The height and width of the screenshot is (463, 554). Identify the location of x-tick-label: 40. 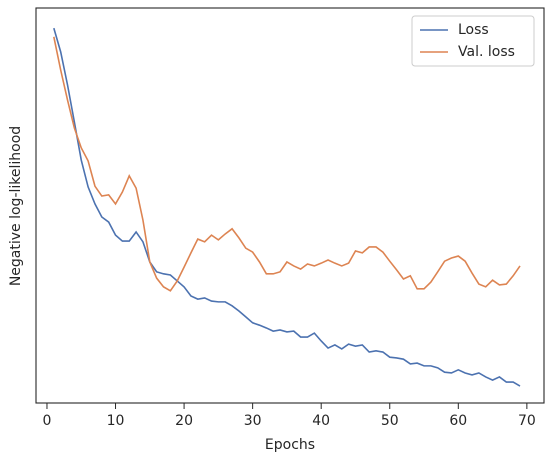
(321, 421).